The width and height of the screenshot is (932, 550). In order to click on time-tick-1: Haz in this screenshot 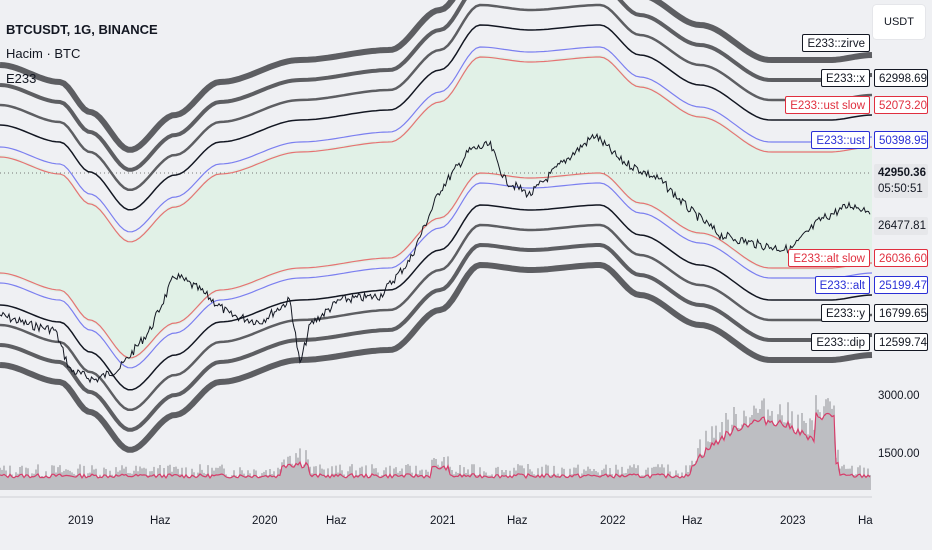, I will do `click(160, 521)`.